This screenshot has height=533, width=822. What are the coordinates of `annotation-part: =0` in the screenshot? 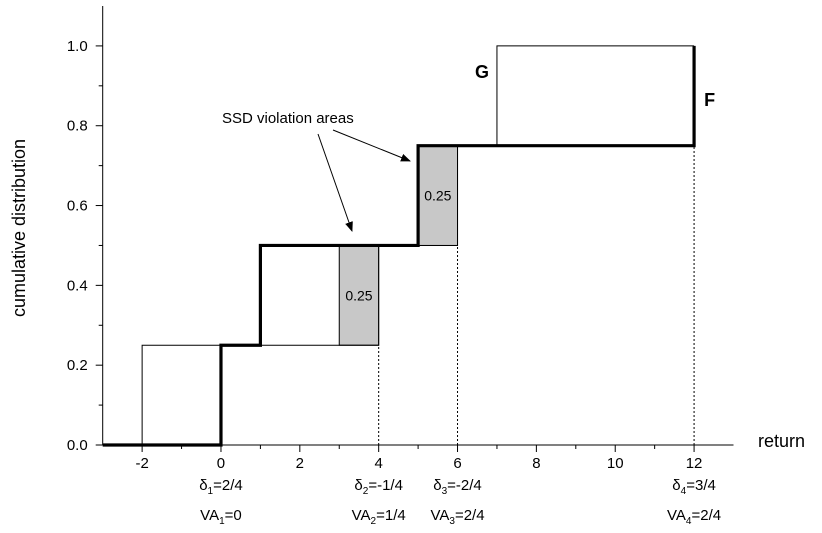 It's located at (233, 515).